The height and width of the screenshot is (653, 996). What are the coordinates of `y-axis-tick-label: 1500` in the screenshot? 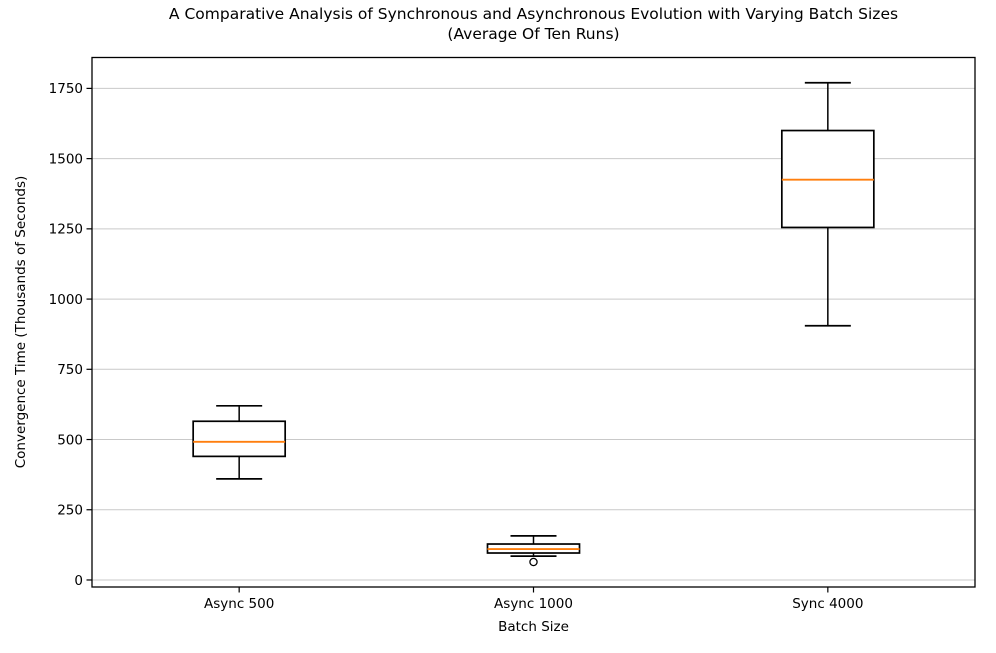 It's located at (66, 159).